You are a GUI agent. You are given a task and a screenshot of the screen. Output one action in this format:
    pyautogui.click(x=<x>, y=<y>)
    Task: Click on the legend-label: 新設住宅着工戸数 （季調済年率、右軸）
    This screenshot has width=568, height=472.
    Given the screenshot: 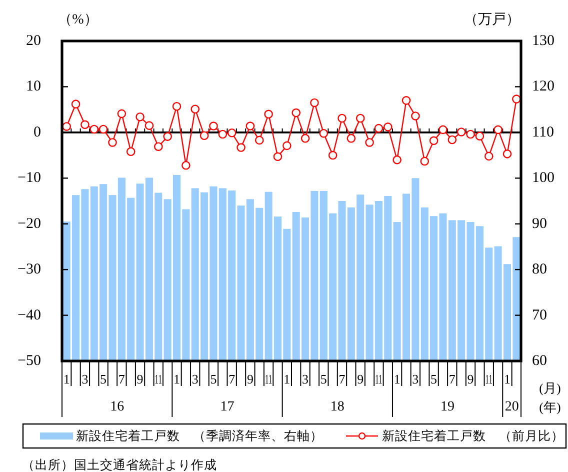 What is the action you would take?
    pyautogui.click(x=199, y=435)
    